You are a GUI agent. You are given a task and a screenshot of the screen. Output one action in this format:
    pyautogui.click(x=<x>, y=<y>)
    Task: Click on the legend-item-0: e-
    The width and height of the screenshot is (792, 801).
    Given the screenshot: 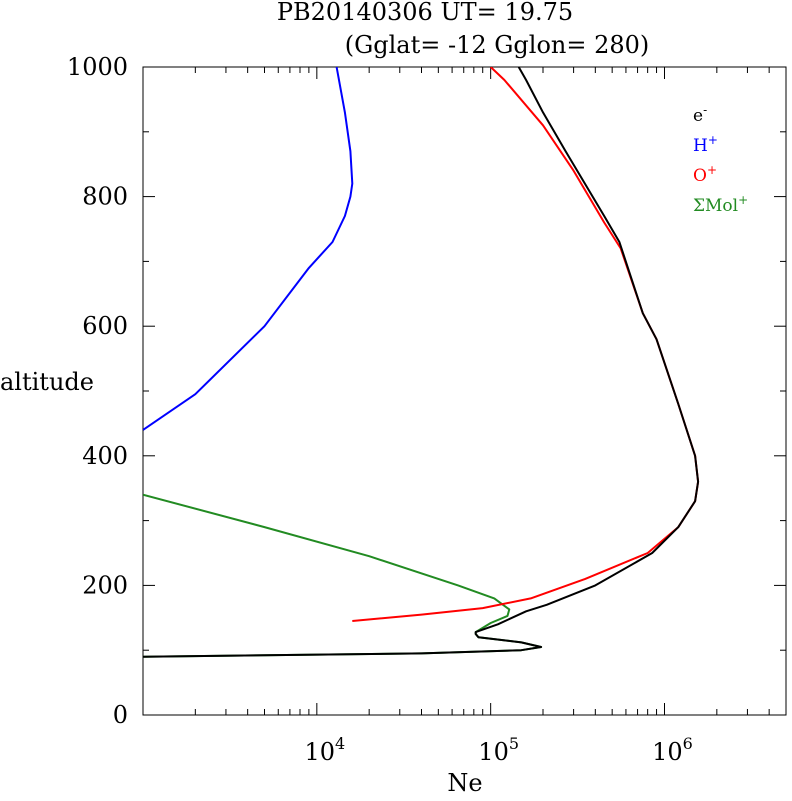 What is the action you would take?
    pyautogui.click(x=700, y=114)
    